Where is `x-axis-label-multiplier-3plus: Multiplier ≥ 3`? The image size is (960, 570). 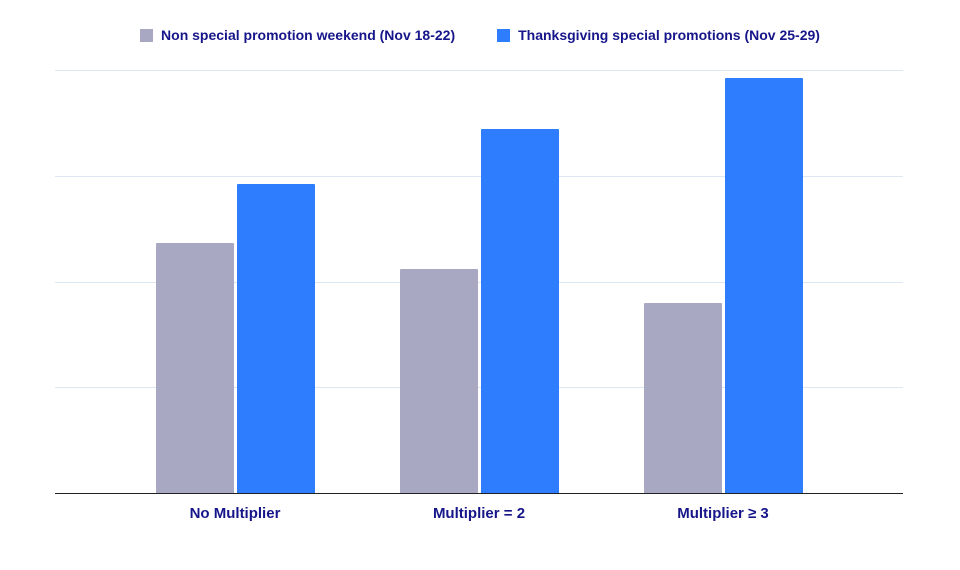 x-axis-label-multiplier-3plus: Multiplier ≥ 3 is located at coordinates (723, 513).